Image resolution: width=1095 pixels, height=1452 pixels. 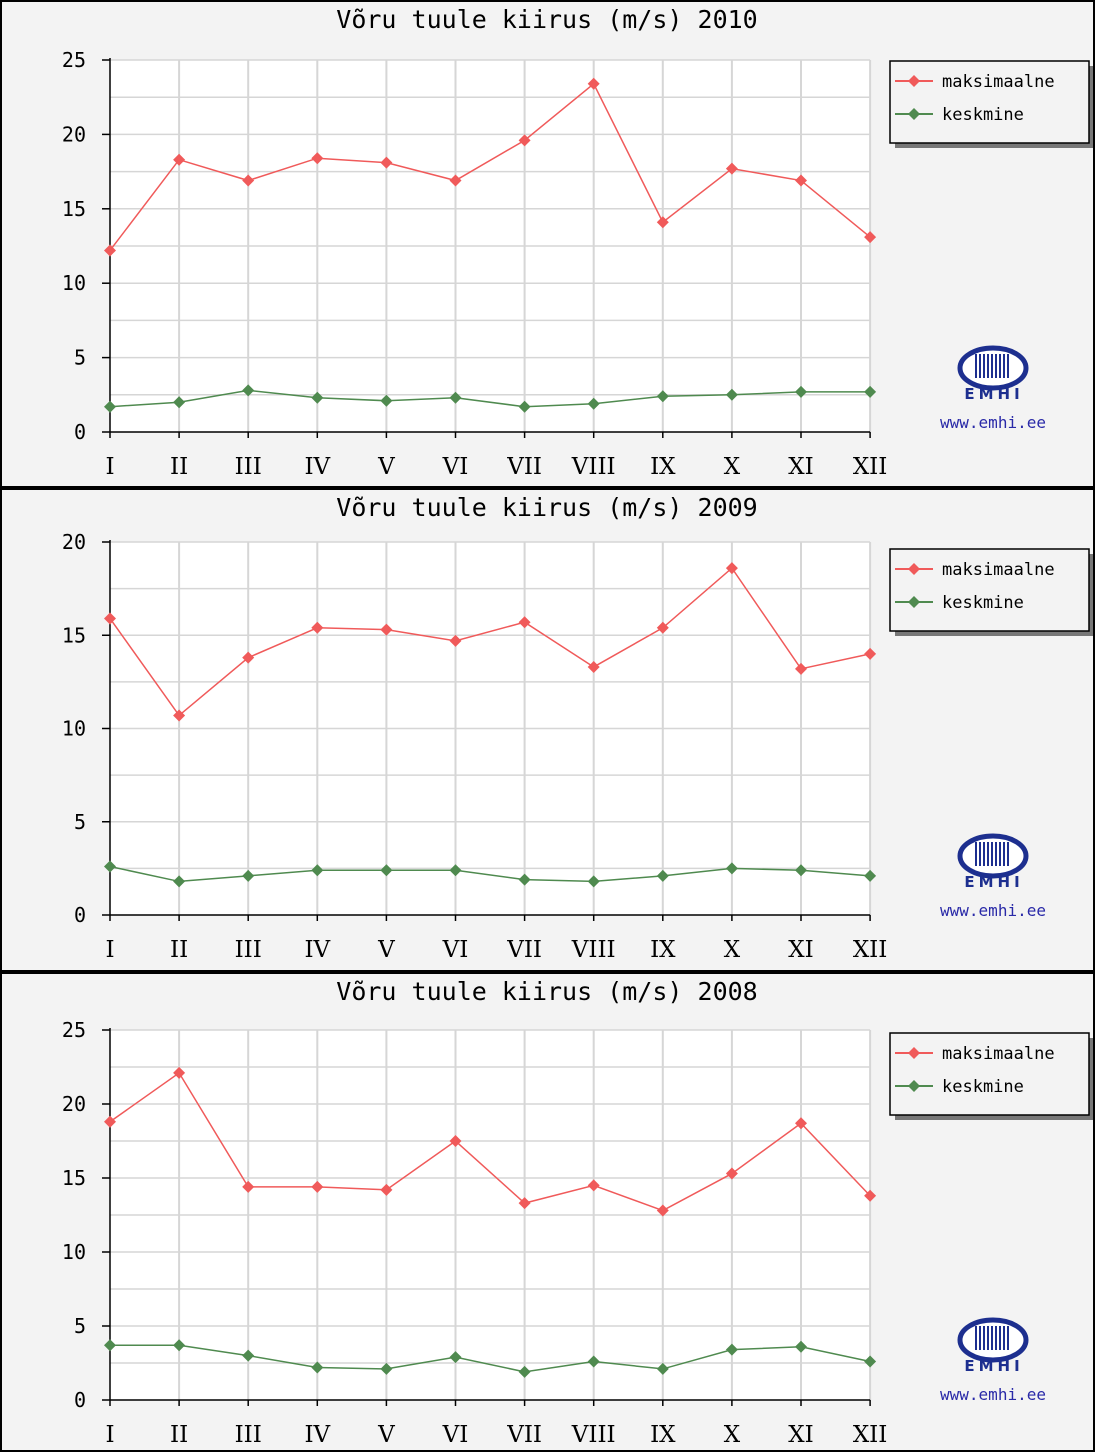 What do you see at coordinates (546, 19) in the screenshot?
I see `chart-title: Võru tuule kiirus (m/s) 2010` at bounding box center [546, 19].